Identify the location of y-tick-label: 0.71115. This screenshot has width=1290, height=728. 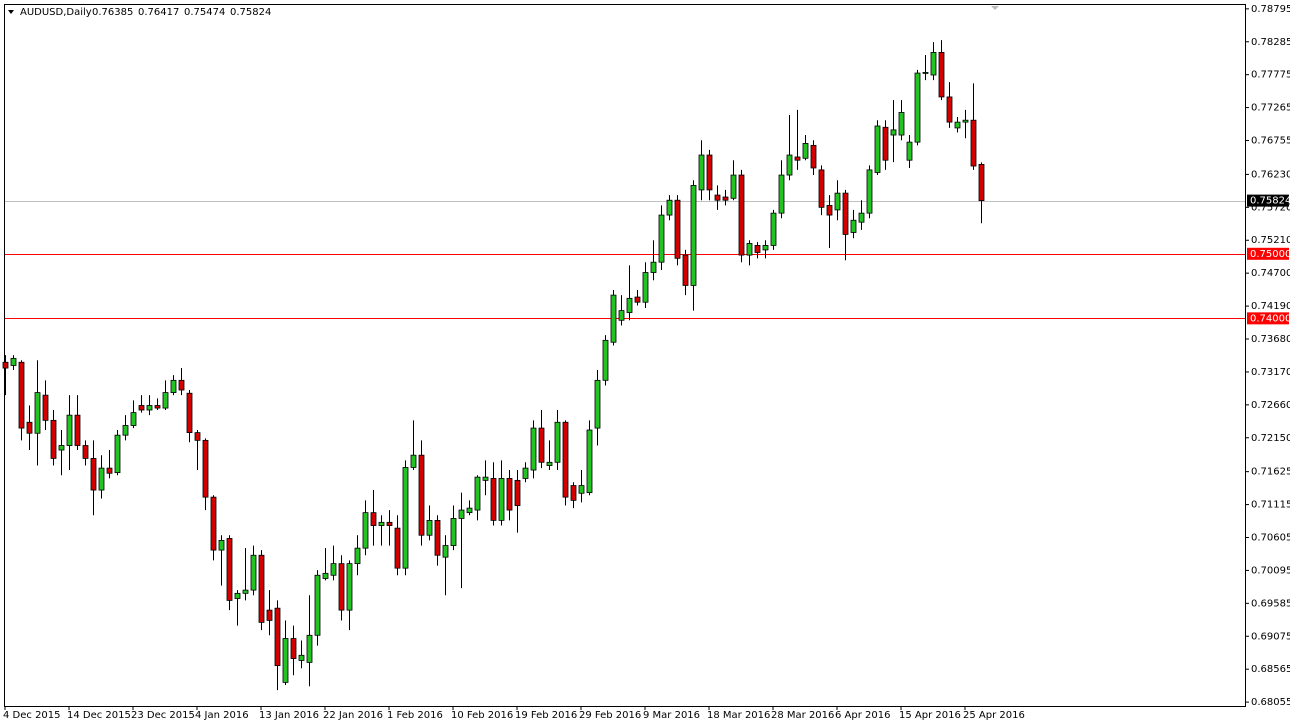
(1270, 505).